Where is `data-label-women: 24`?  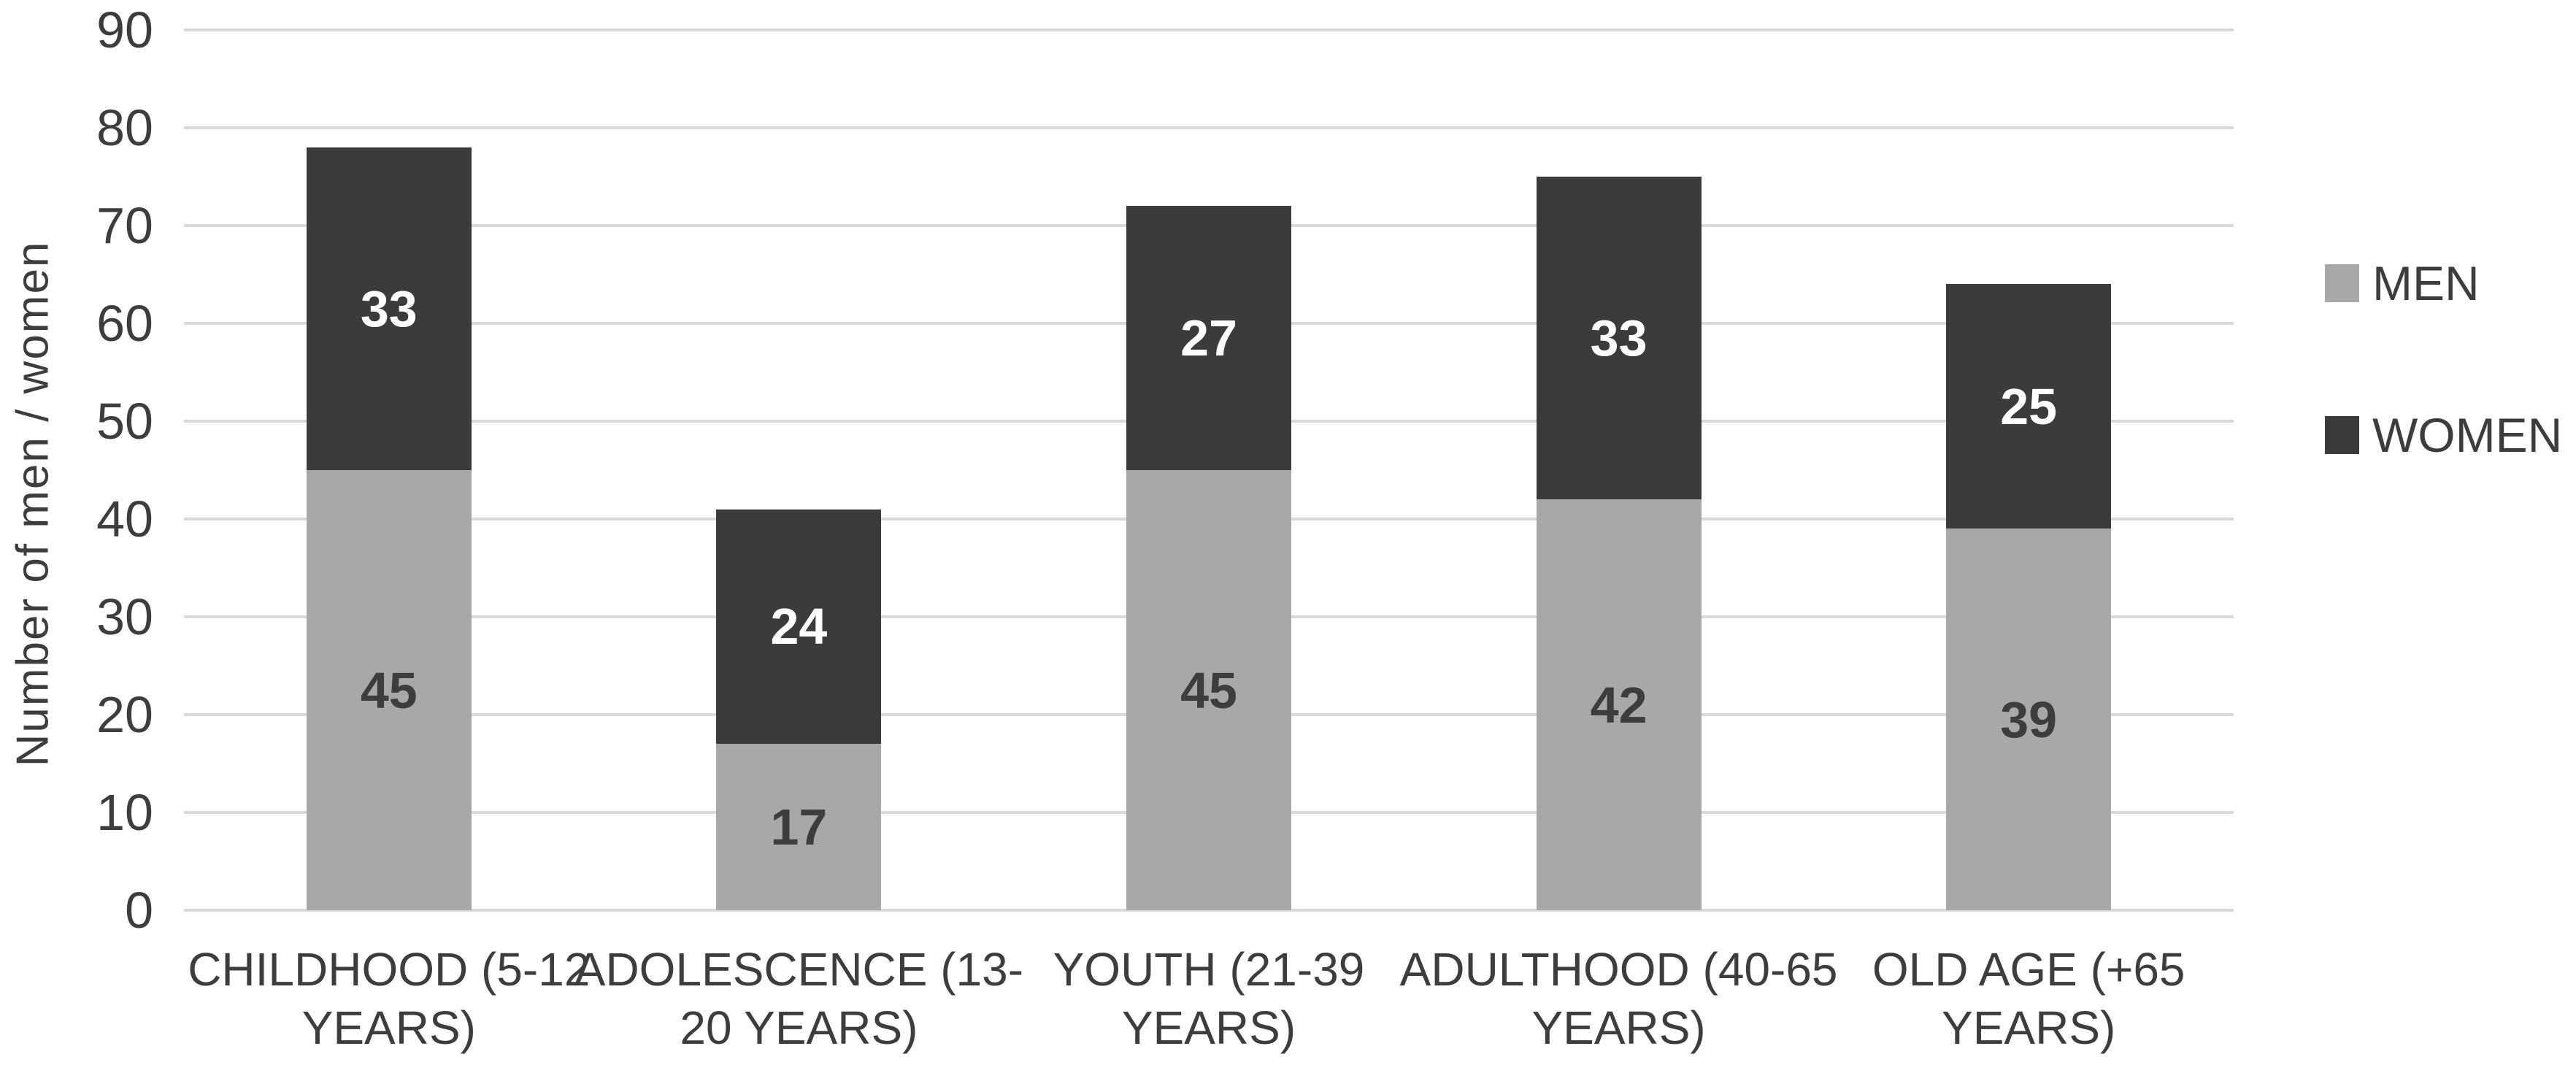
data-label-women: 24 is located at coordinates (799, 626).